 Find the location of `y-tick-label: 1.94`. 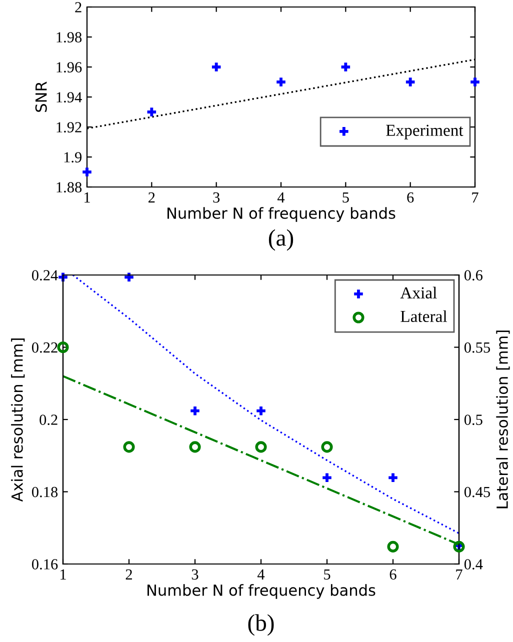

y-tick-label: 1.94 is located at coordinates (69, 97).